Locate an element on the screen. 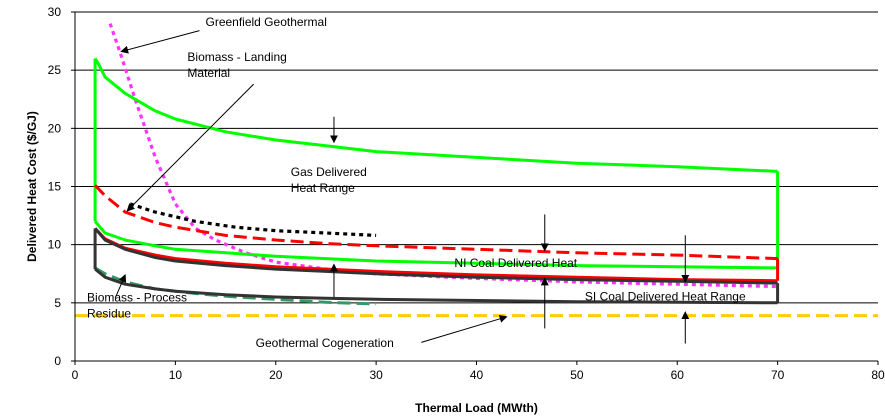 This screenshot has width=885, height=419. y-tick-label: 15 is located at coordinates (55, 187).